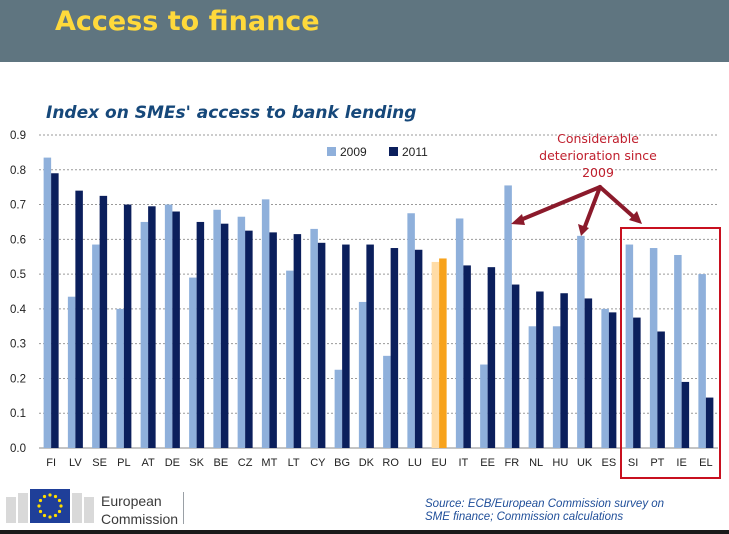 The image size is (729, 534). I want to click on bar-2009-uk, so click(581, 341).